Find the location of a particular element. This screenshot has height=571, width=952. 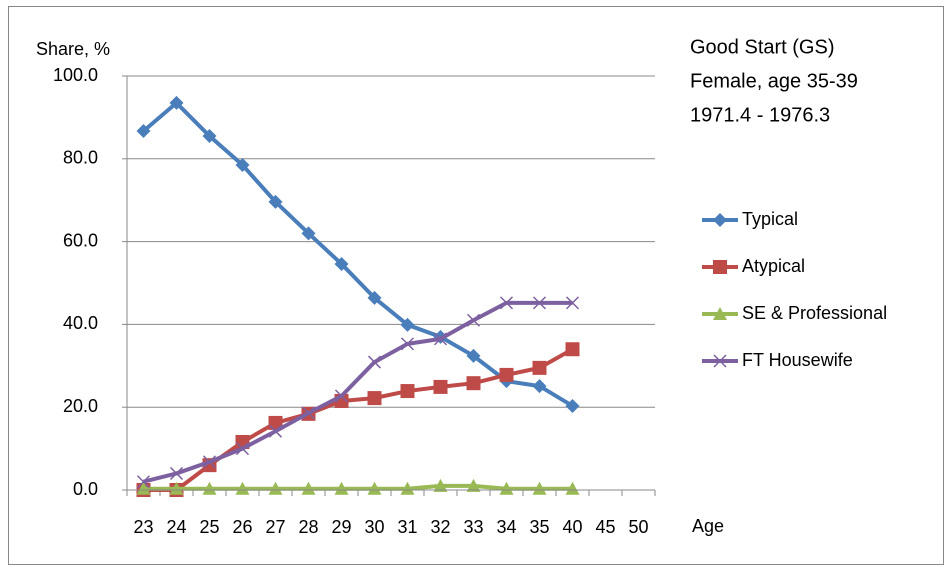

annotation: Female, age 35-39 is located at coordinates (774, 81).